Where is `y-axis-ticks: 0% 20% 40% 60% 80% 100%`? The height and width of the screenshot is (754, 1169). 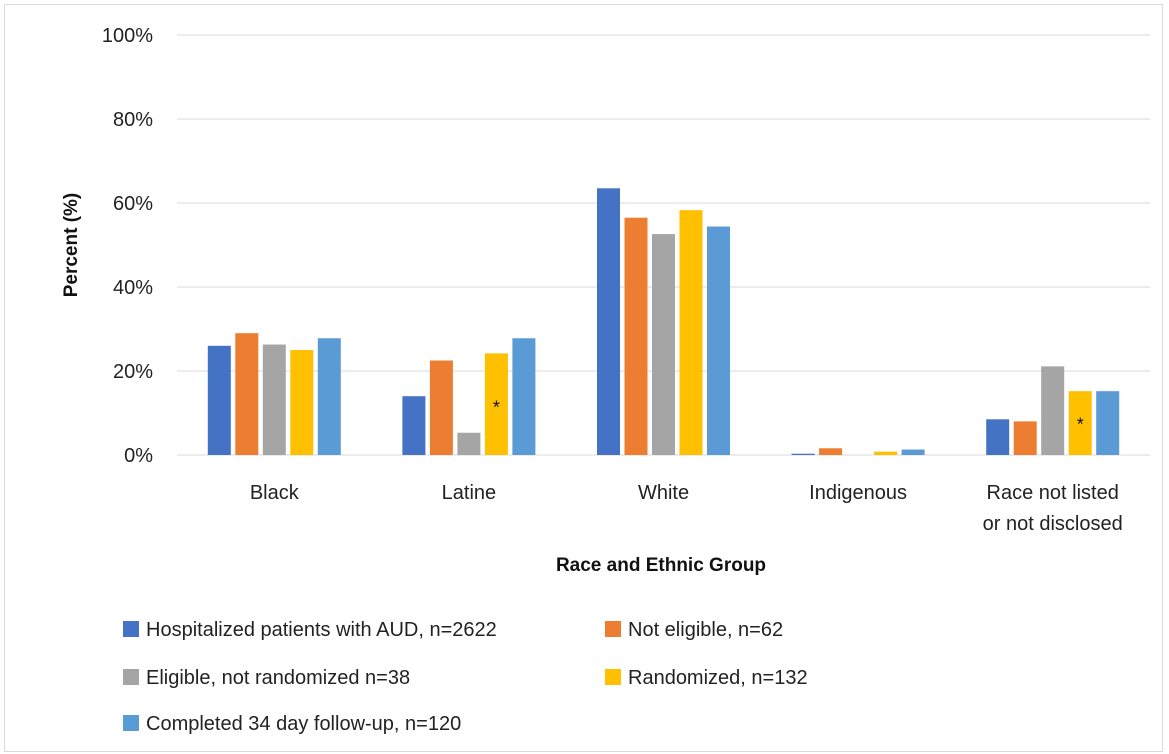
y-axis-ticks: 0% 20% 40% 60% 80% 100% is located at coordinates (127, 246).